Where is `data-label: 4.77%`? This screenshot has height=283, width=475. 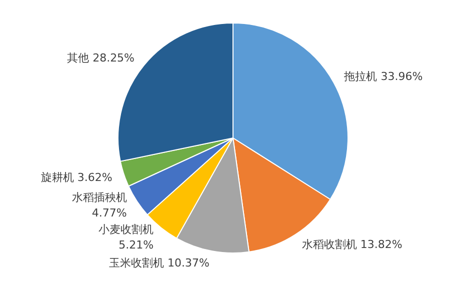
data-label: 4.77% is located at coordinates (109, 213).